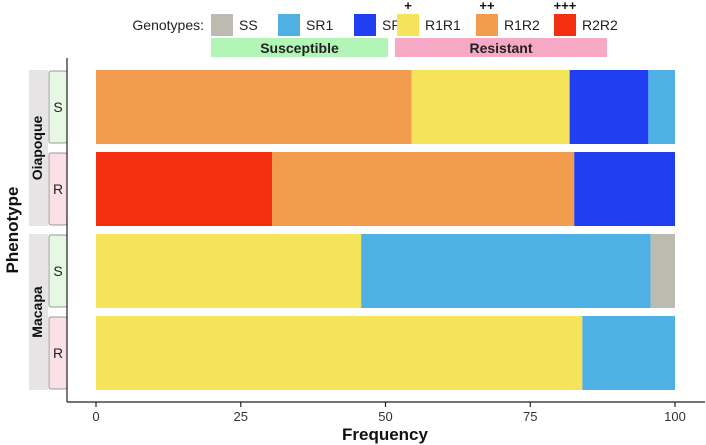 Image resolution: width=706 pixels, height=445 pixels. Describe the element at coordinates (241, 416) in the screenshot. I see `x-tick-label: 25` at that location.